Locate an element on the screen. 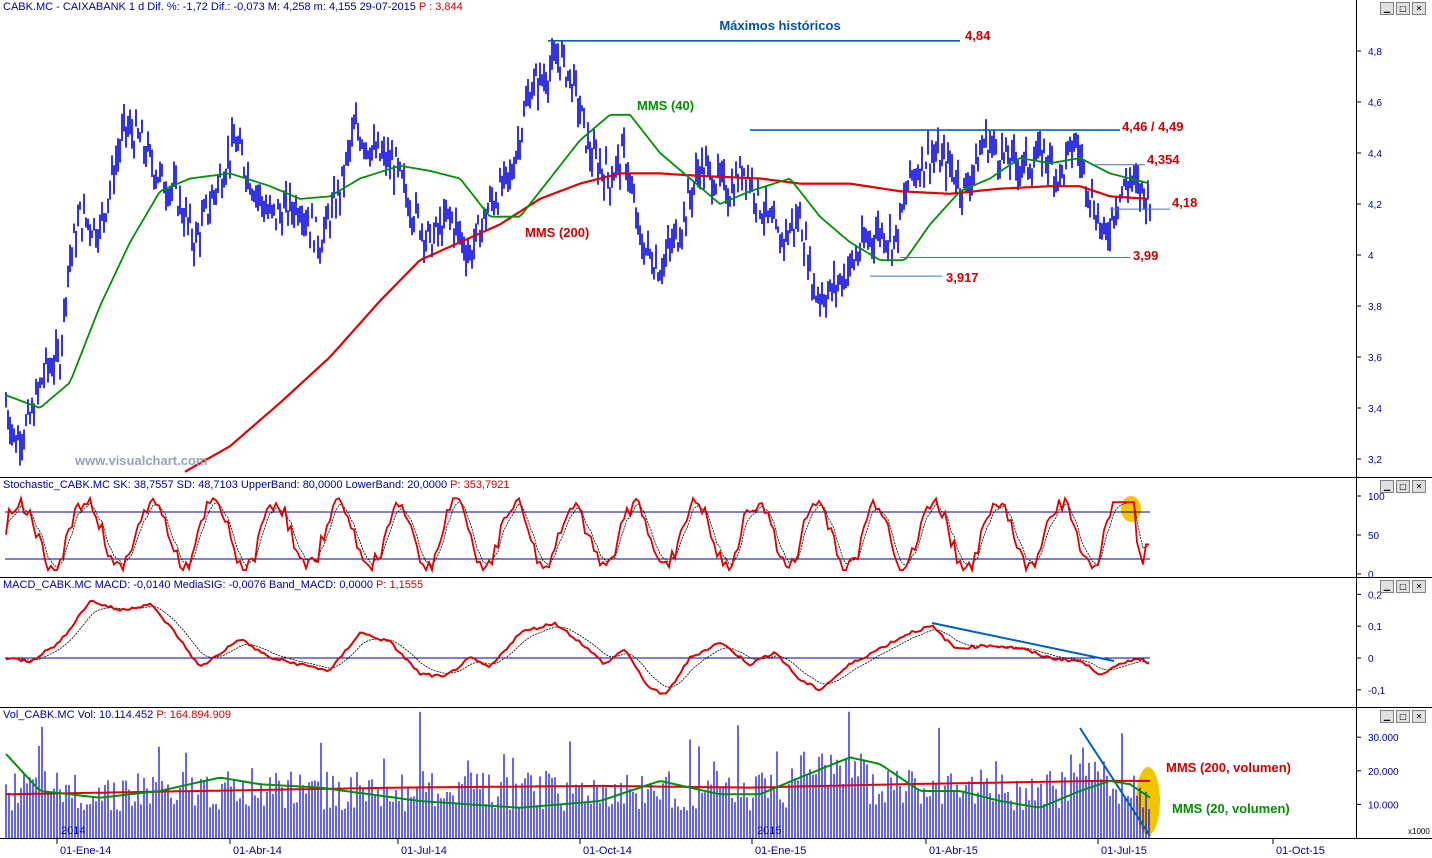 Image resolution: width=1432 pixels, height=858 pixels. y-tick-label: 4,6 is located at coordinates (1375, 103).